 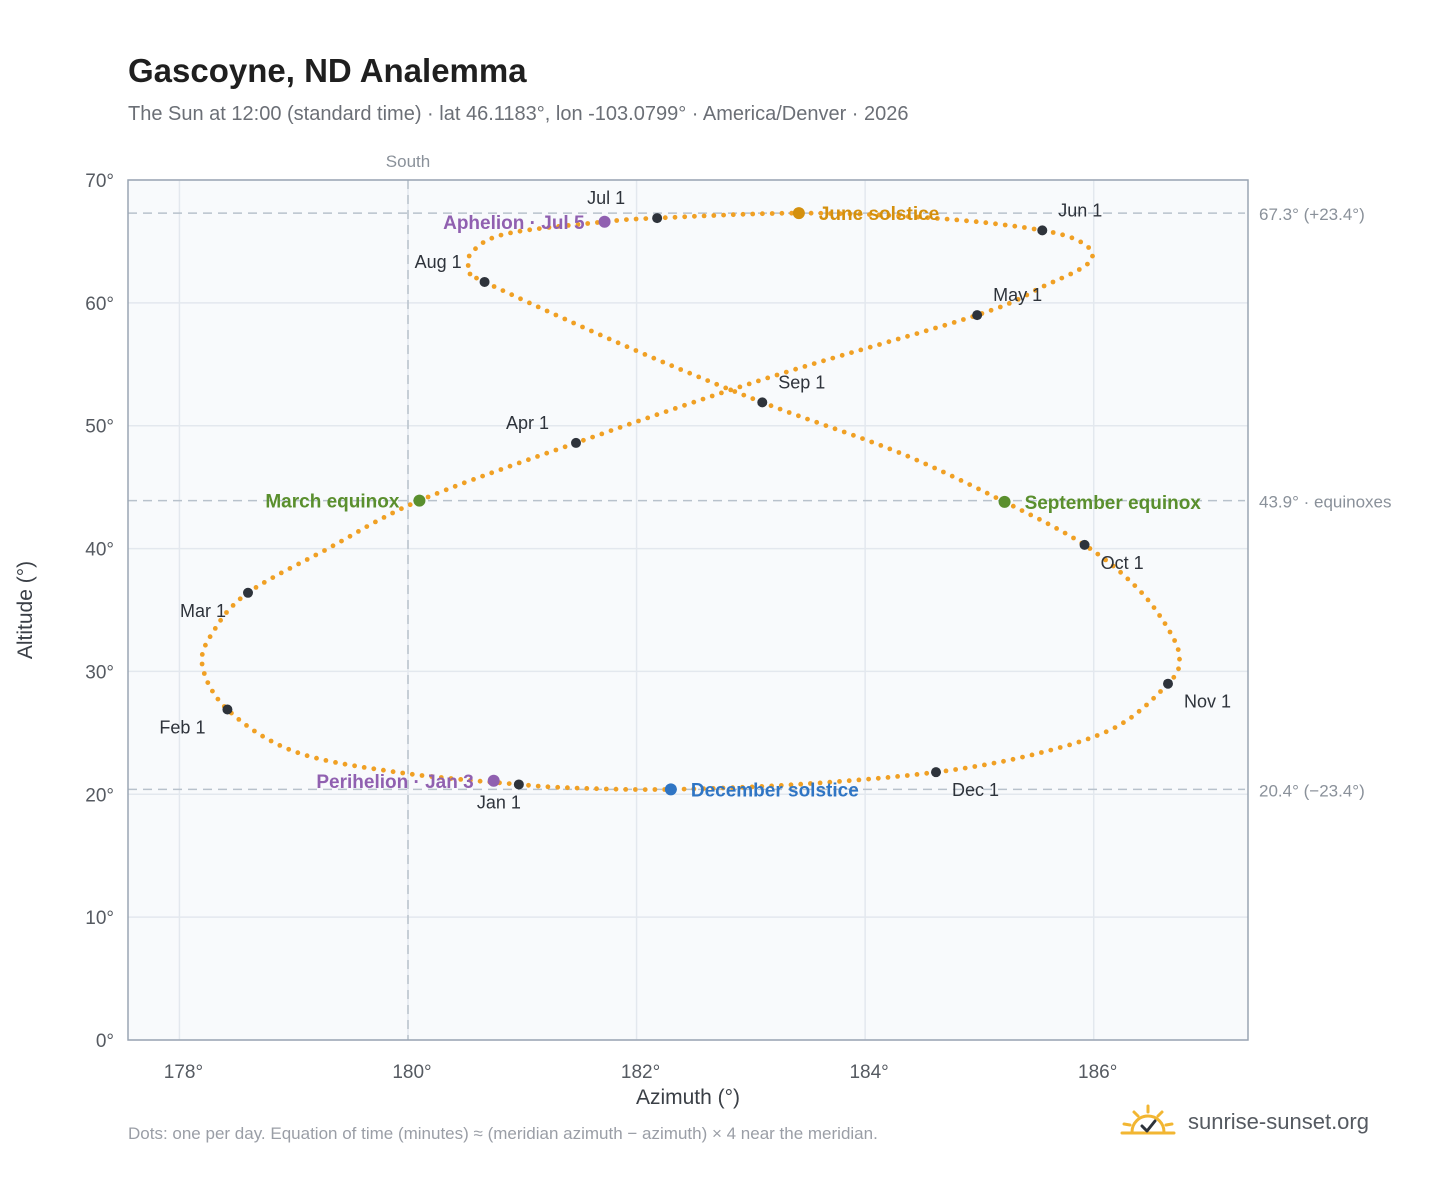 What do you see at coordinates (775, 790) in the screenshot?
I see `event-label: December solstice` at bounding box center [775, 790].